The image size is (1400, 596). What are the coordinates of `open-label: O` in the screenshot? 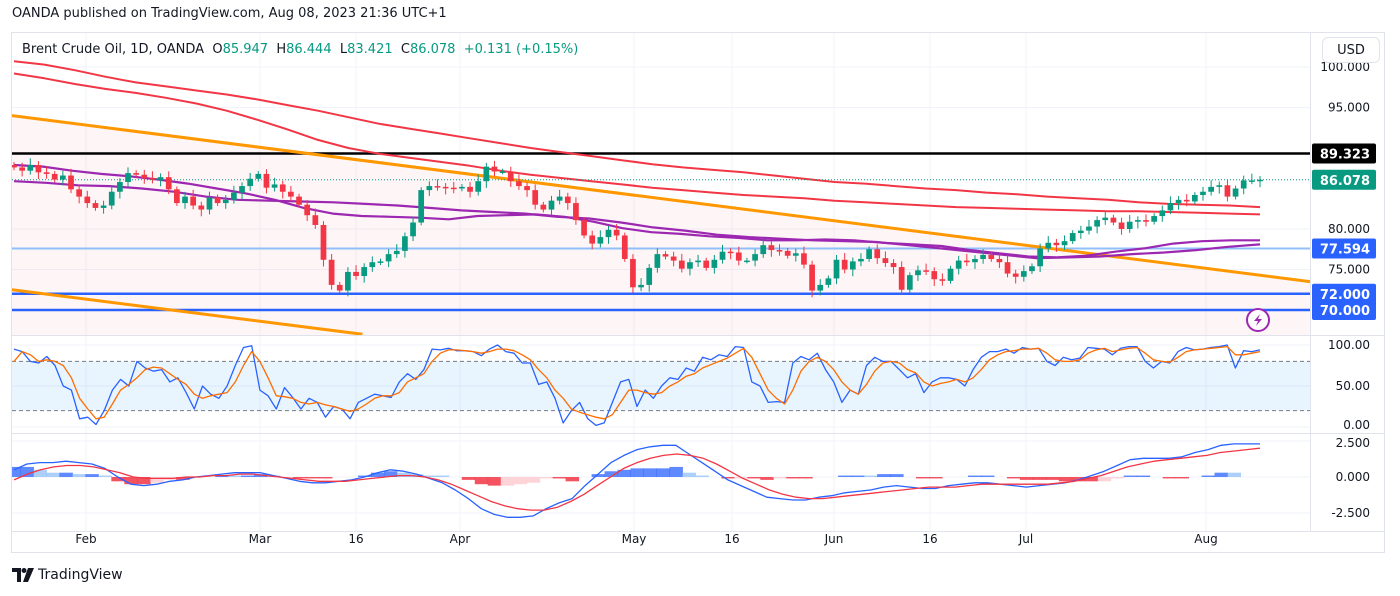 It's located at (217, 49).